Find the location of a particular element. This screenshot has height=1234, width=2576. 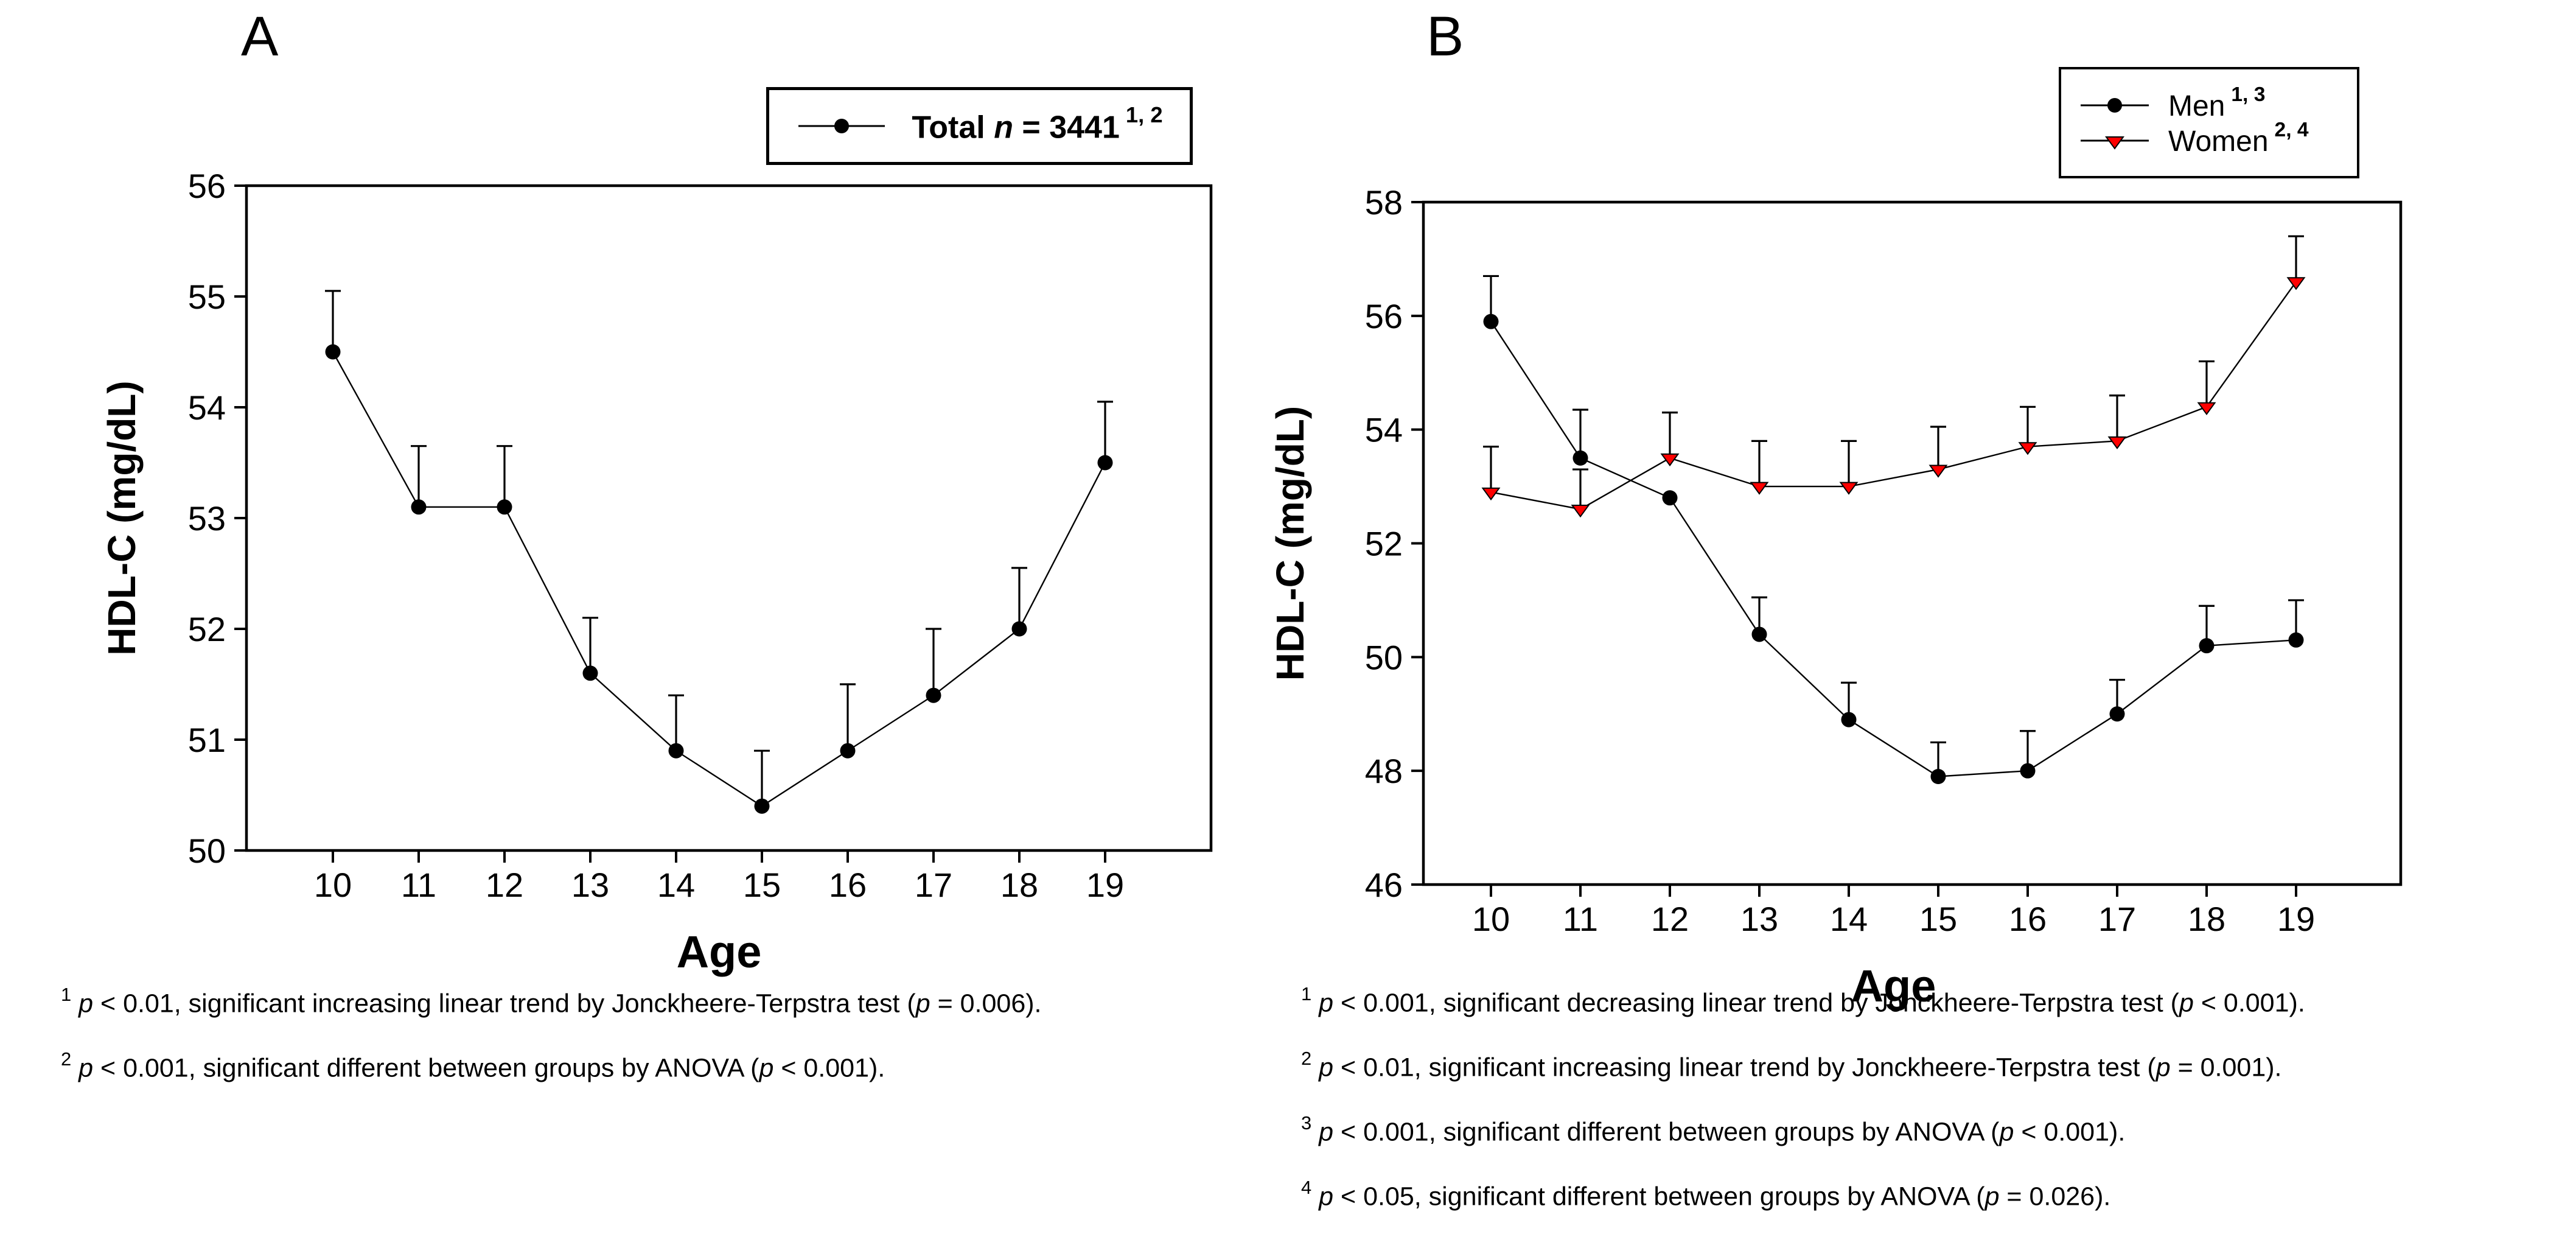

triangle-marker-icon is located at coordinates (2115, 143).